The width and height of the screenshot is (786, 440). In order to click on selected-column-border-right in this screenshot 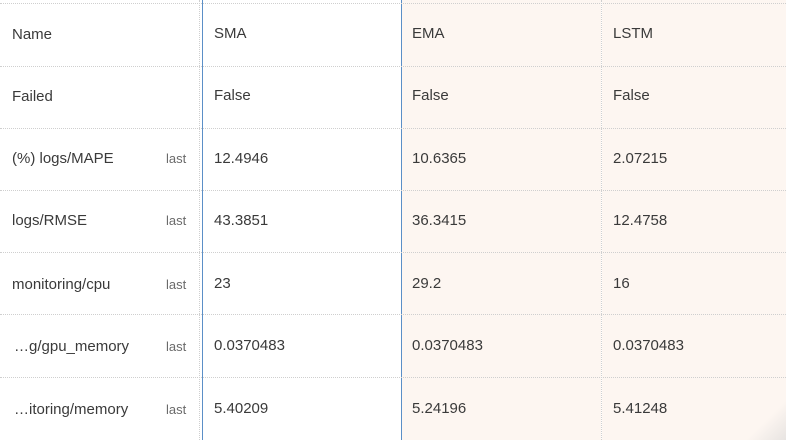, I will do `click(401, 220)`.